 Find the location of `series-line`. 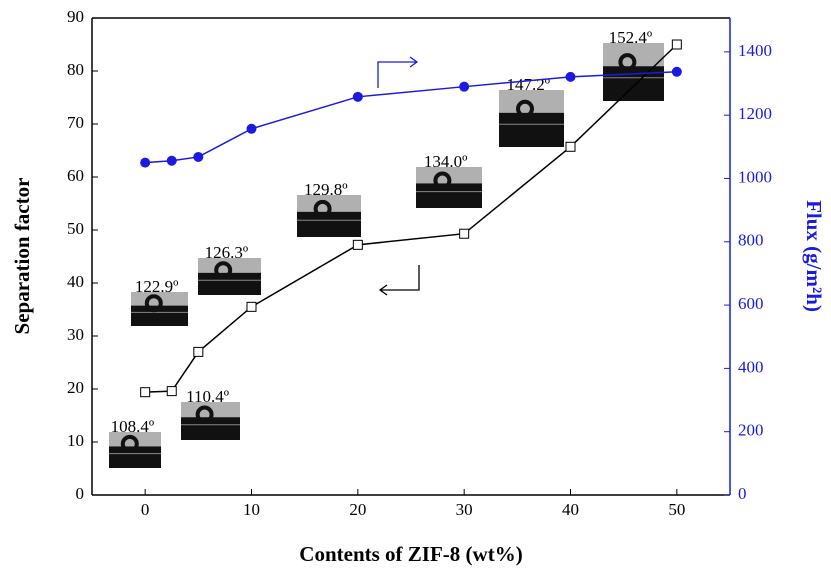

series-line is located at coordinates (411, 117).